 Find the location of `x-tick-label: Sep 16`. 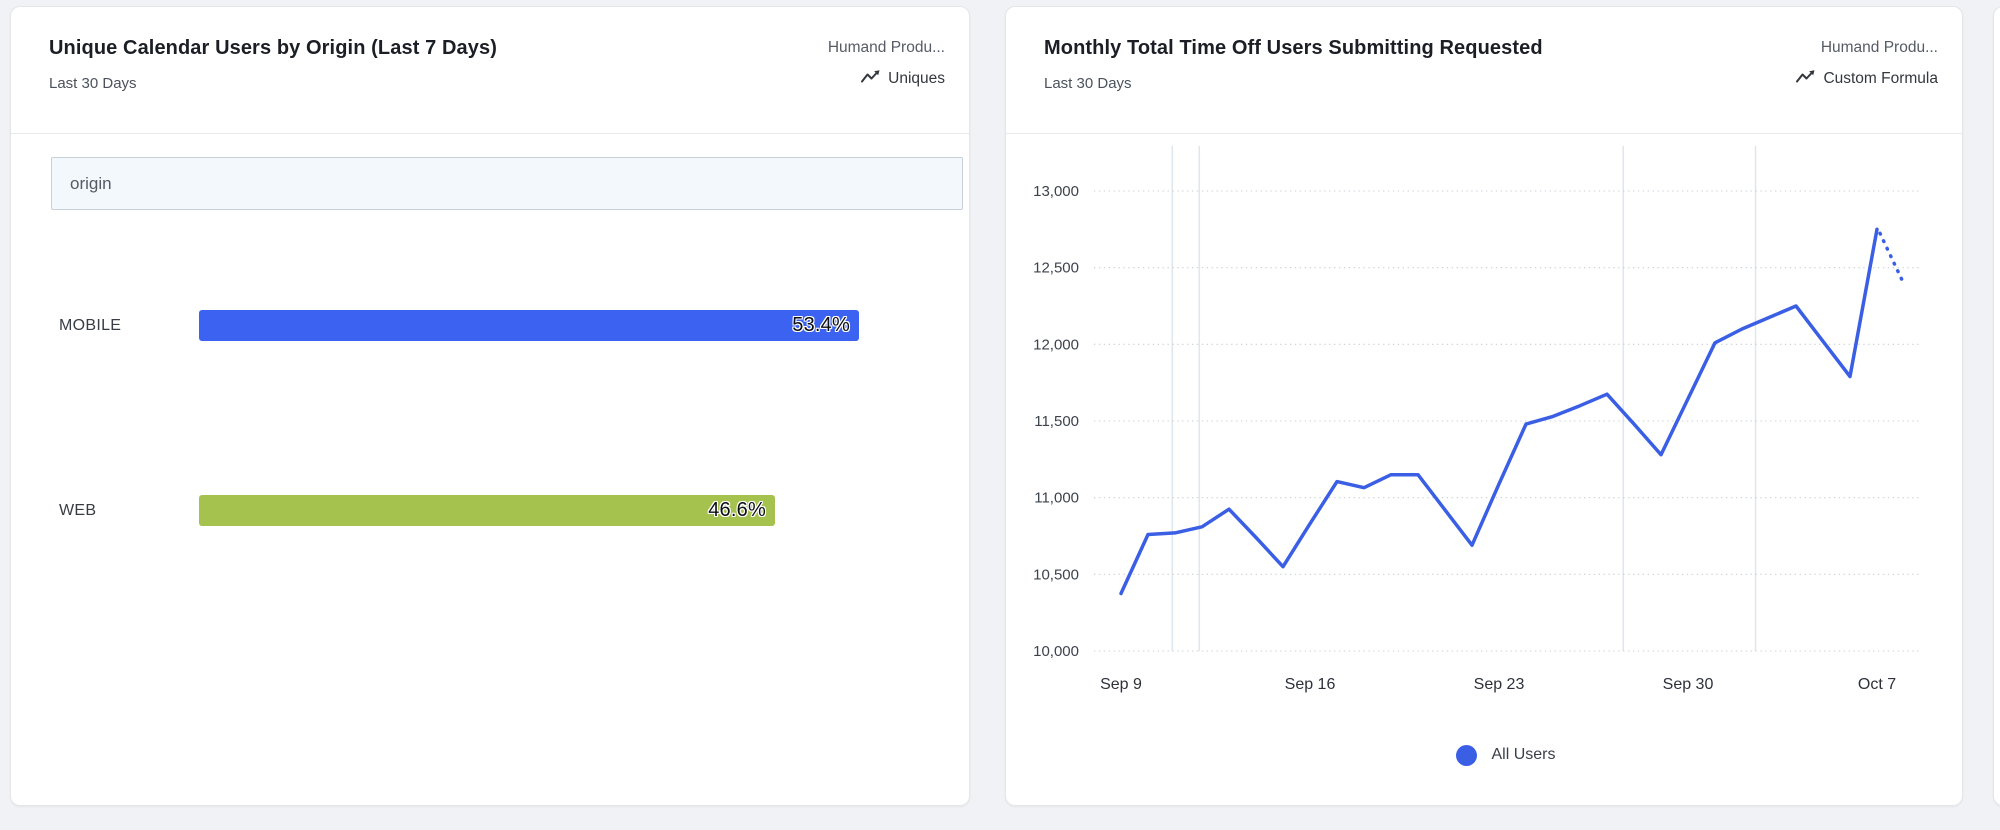

x-tick-label: Sep 16 is located at coordinates (1310, 684).